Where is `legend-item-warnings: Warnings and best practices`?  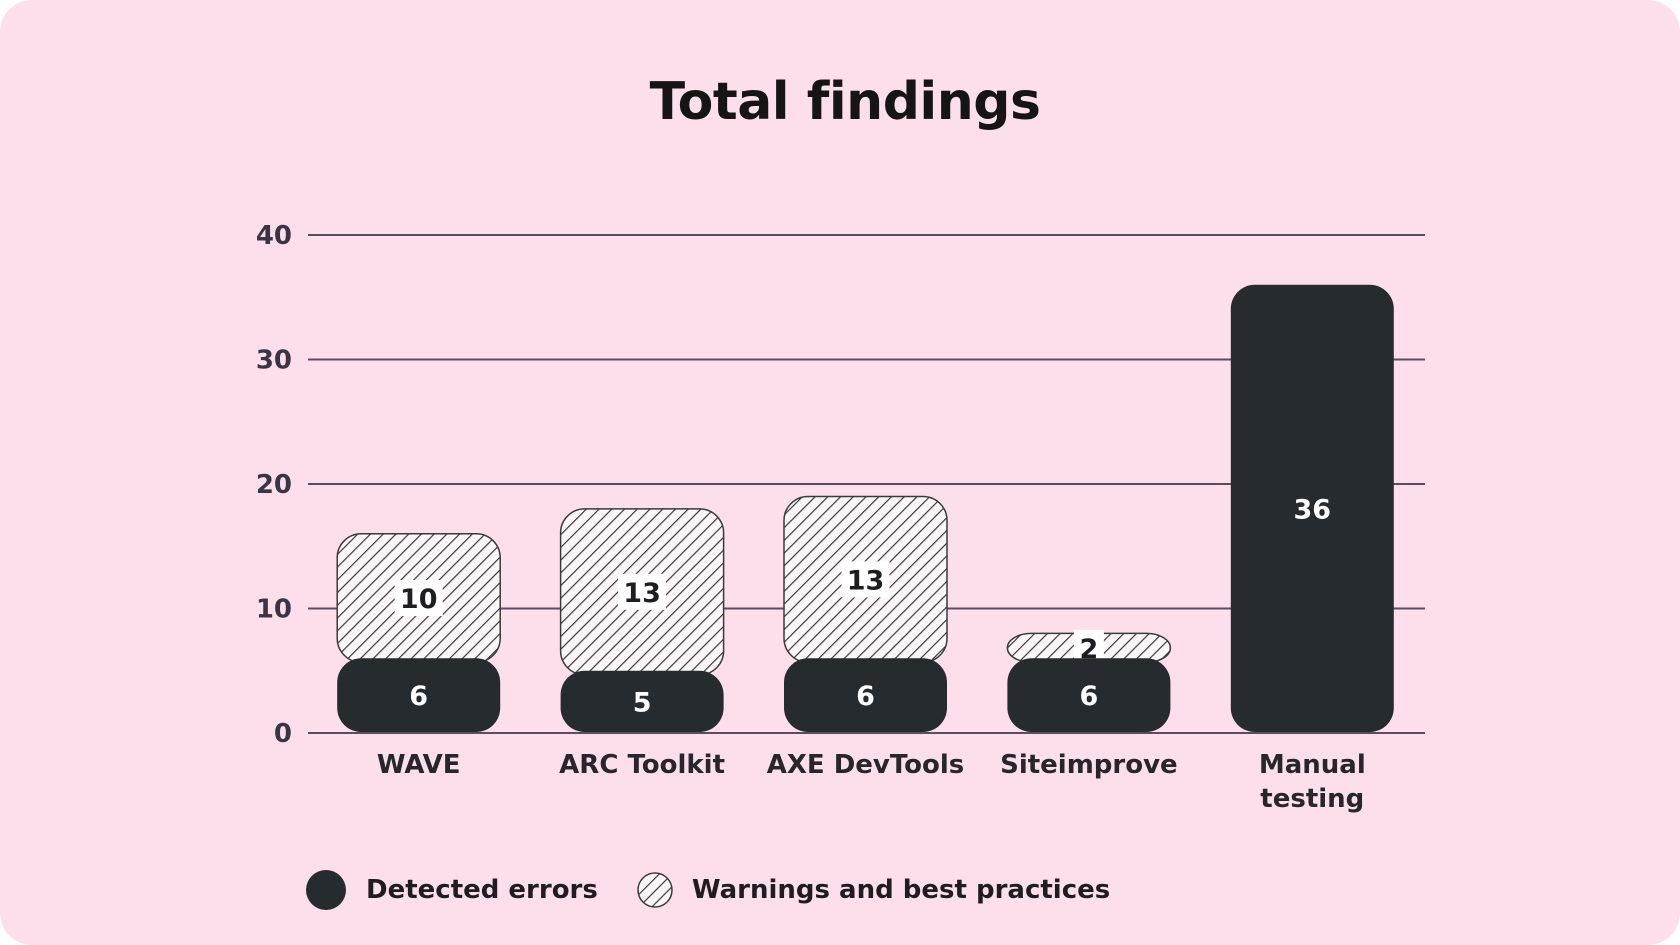
legend-item-warnings: Warnings and best practices is located at coordinates (873, 890).